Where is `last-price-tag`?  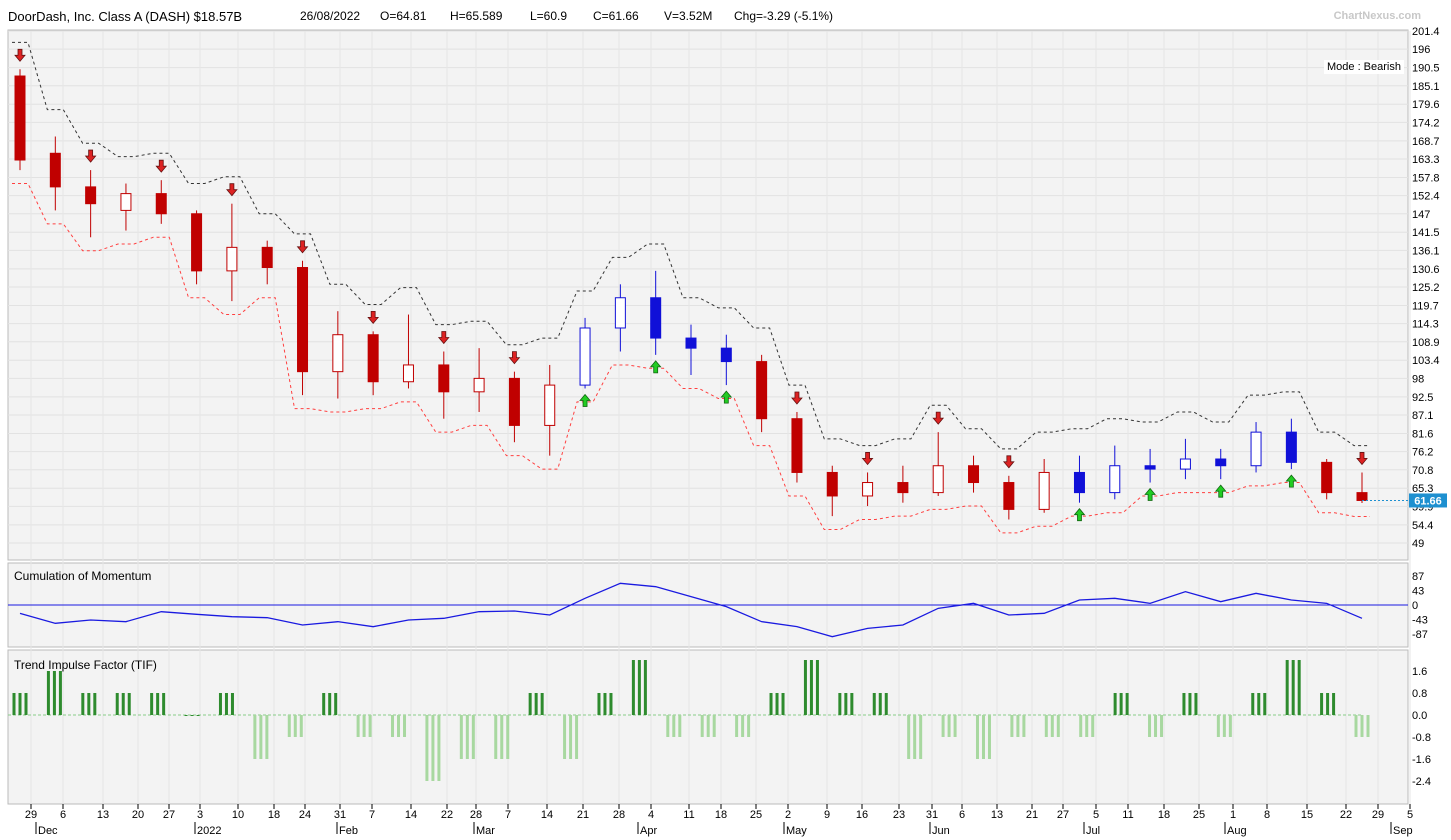
last-price-tag is located at coordinates (1428, 500).